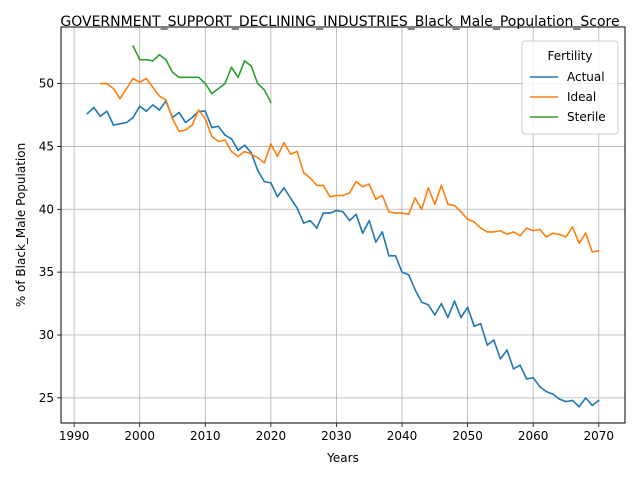 The image size is (640, 480). Describe the element at coordinates (46, 209) in the screenshot. I see `y-tick-label: 40` at that location.